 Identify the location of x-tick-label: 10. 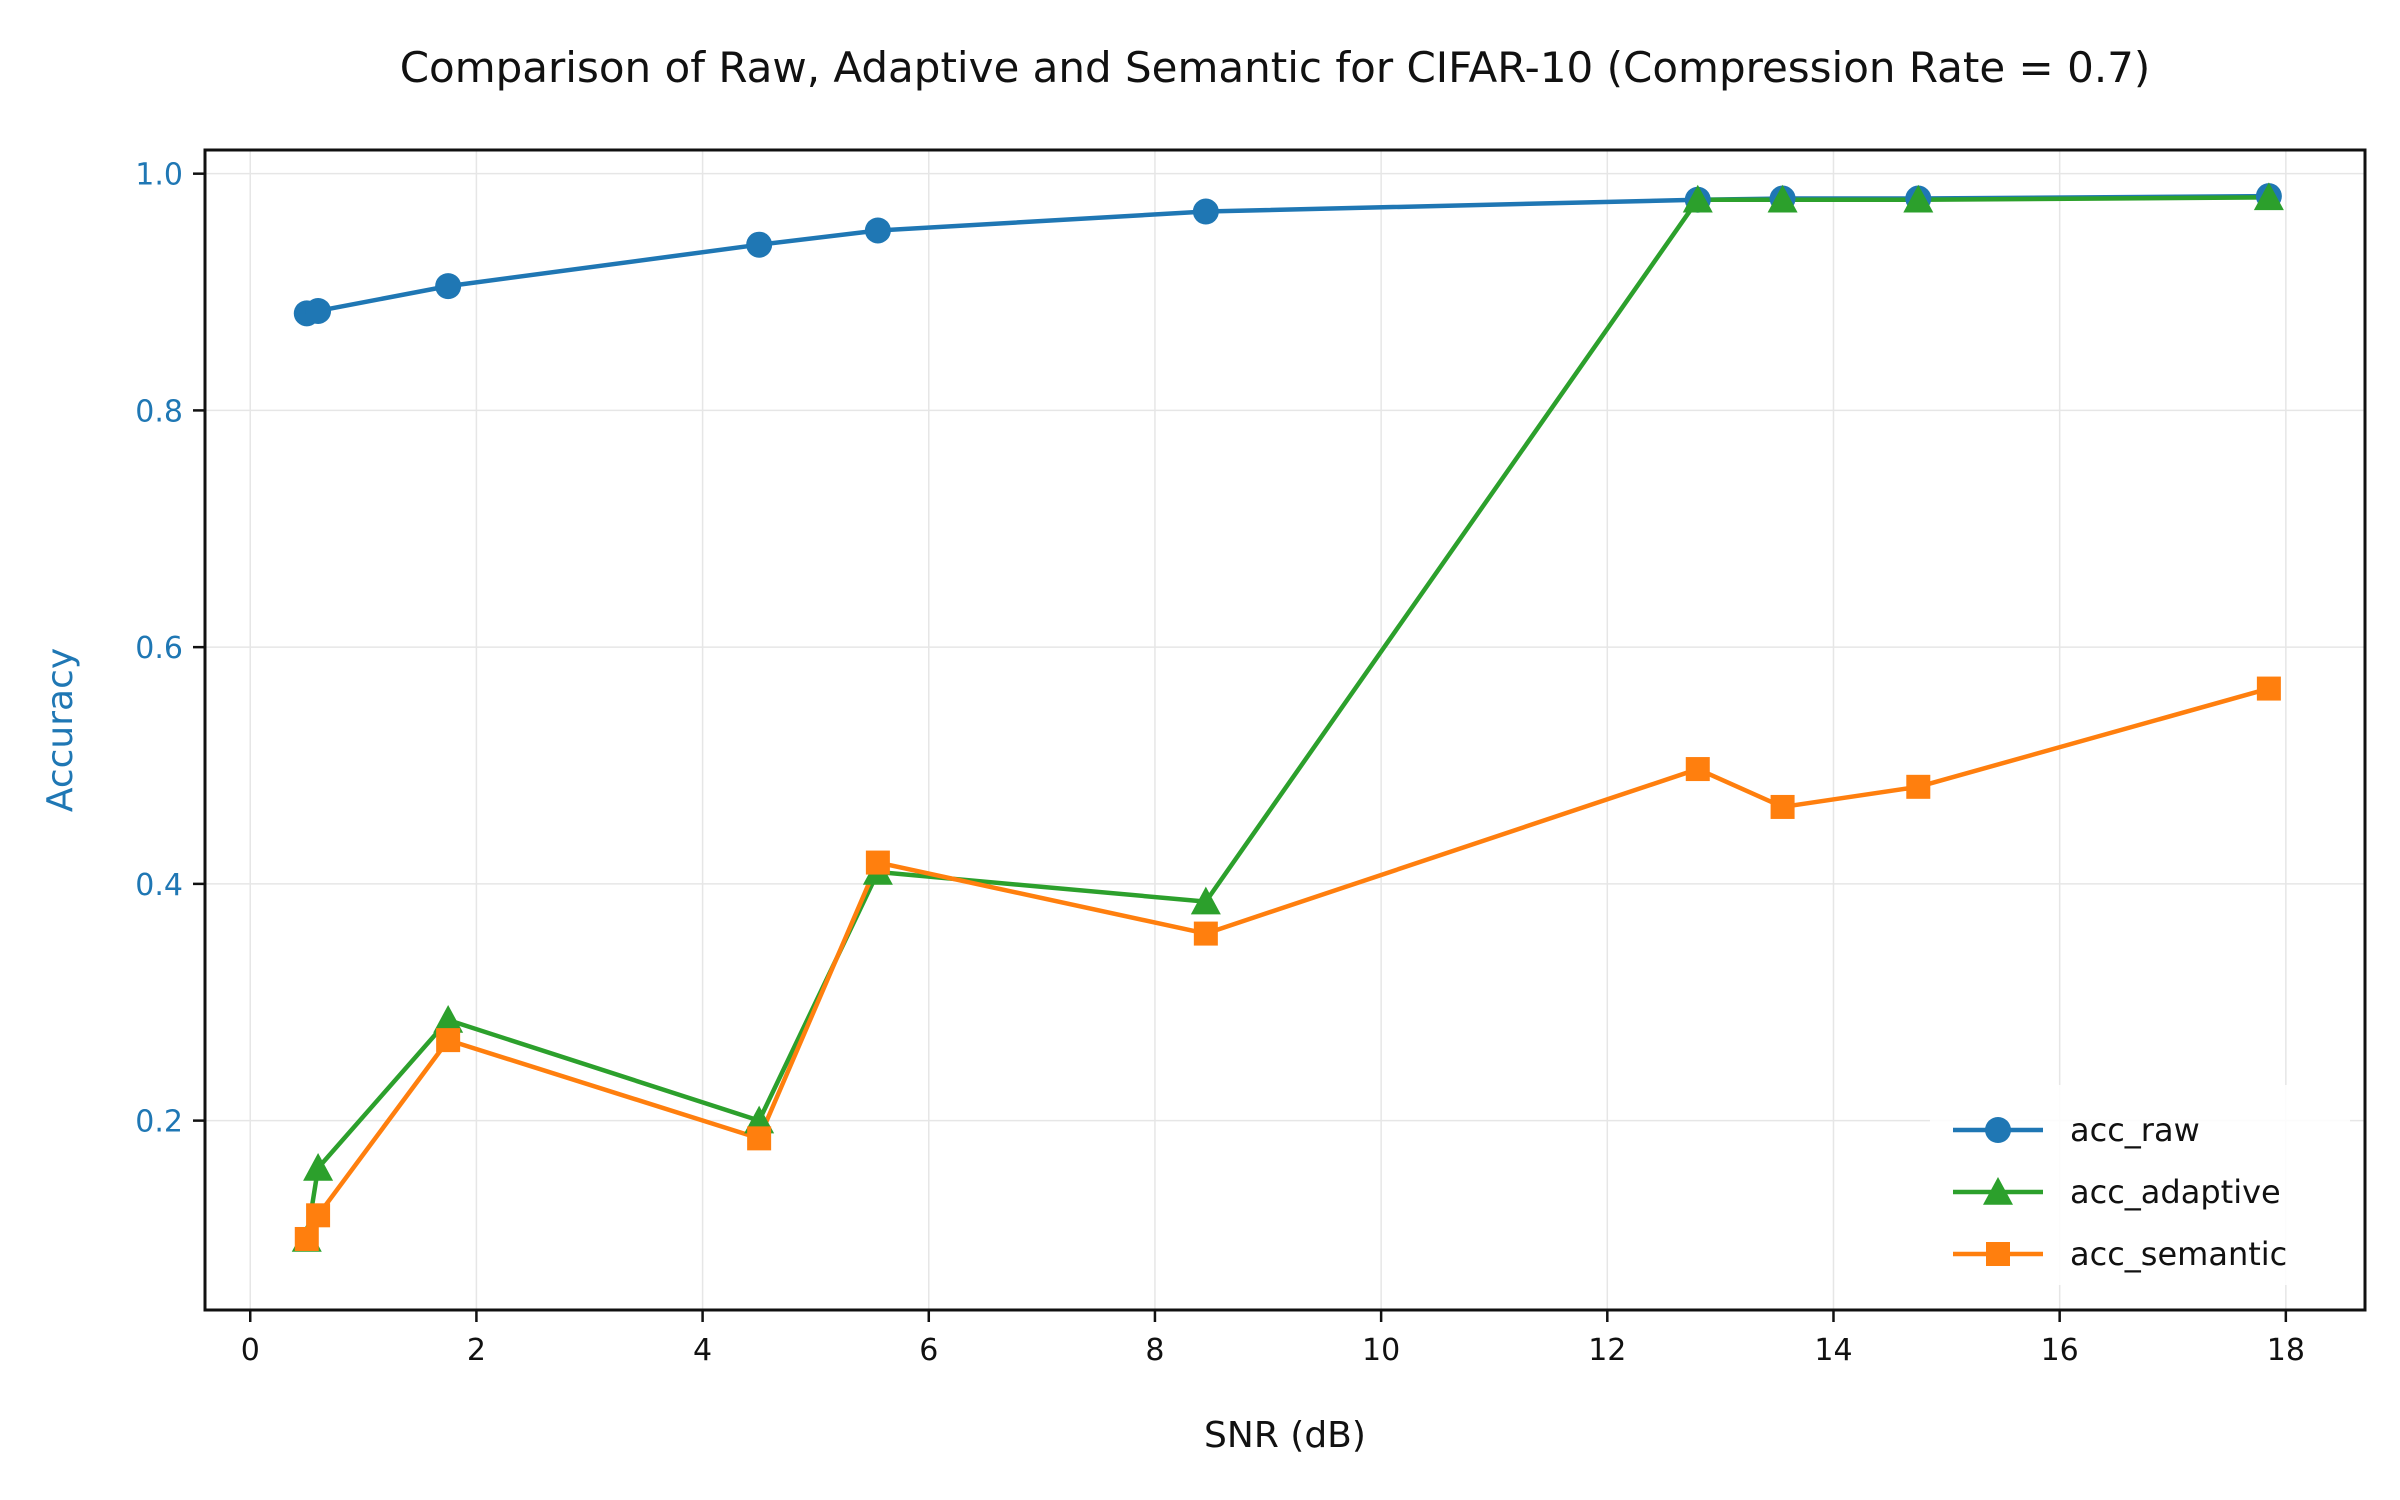
(1381, 1350).